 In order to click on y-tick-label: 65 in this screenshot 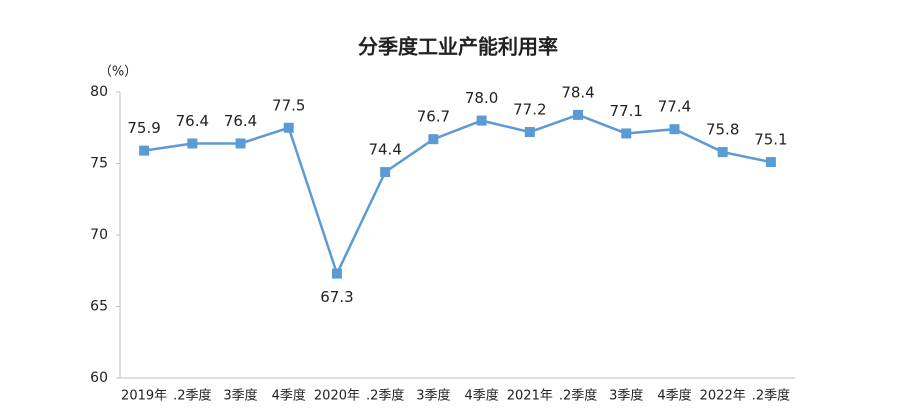, I will do `click(99, 307)`.